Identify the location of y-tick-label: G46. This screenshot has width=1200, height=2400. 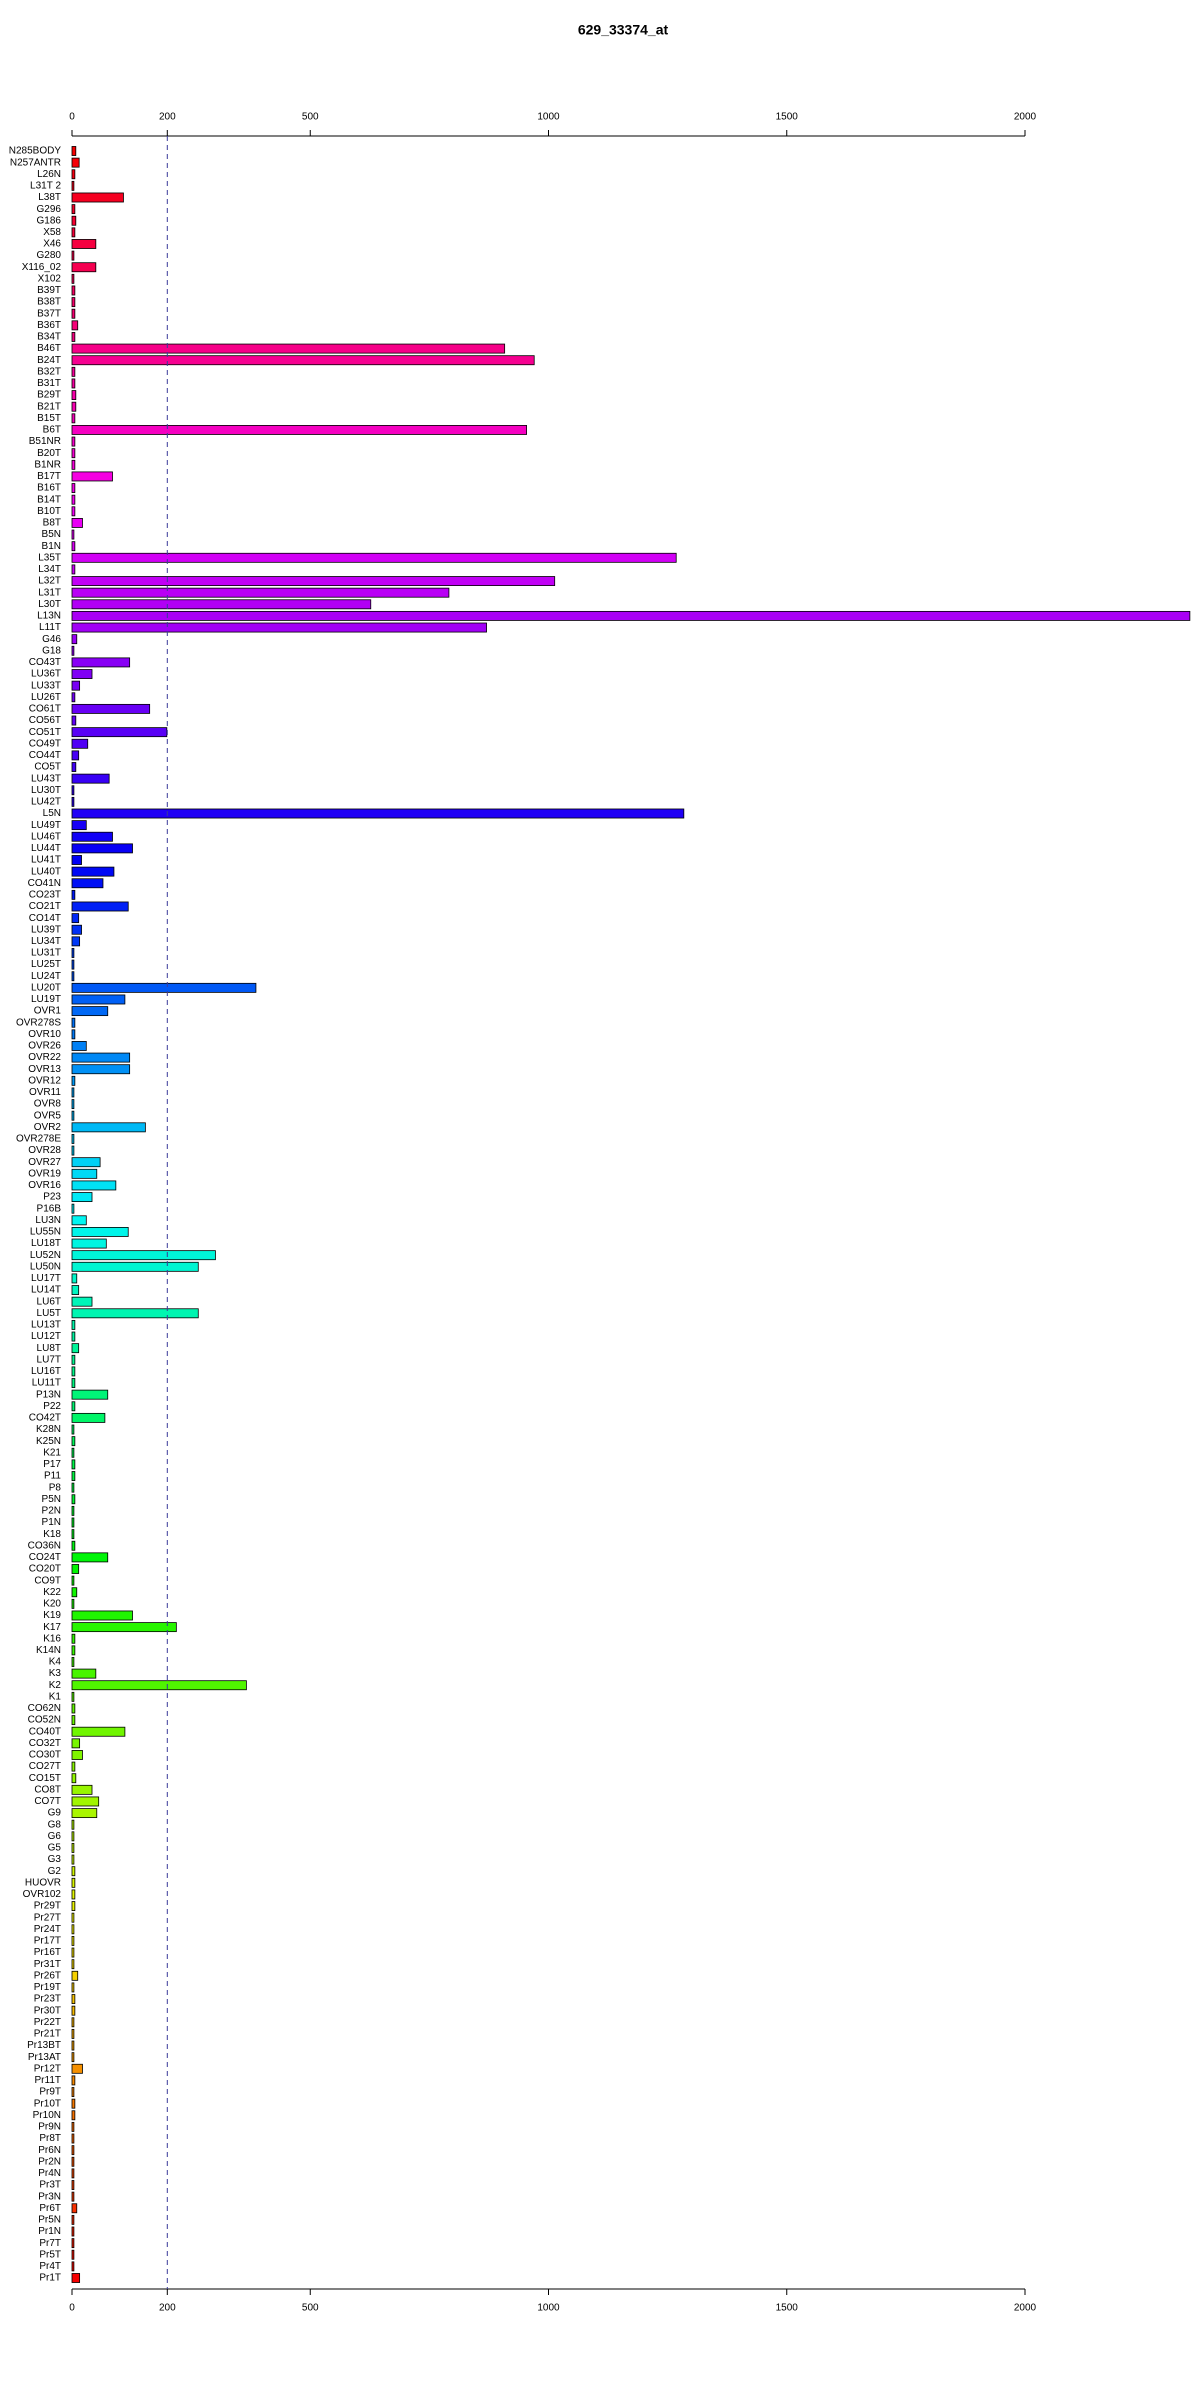
(51, 639).